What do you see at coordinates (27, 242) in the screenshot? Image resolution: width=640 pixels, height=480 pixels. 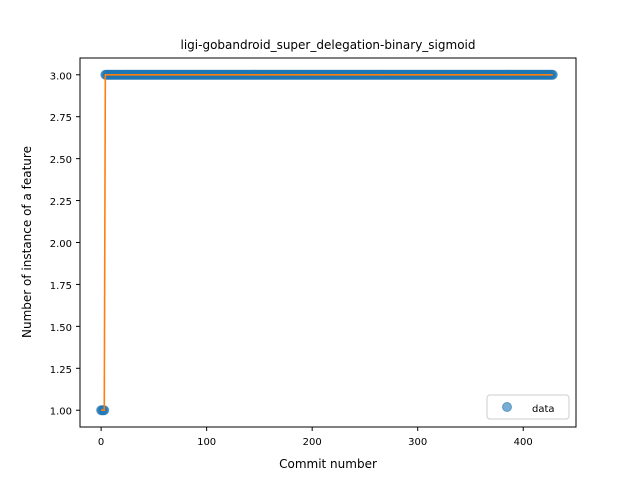 I see `y-axis-label: Number of instance of a feature` at bounding box center [27, 242].